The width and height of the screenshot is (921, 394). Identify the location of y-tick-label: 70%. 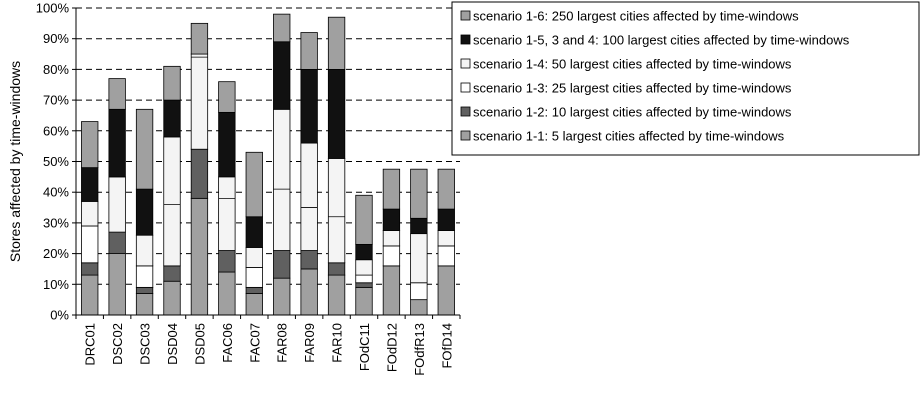
(56, 100).